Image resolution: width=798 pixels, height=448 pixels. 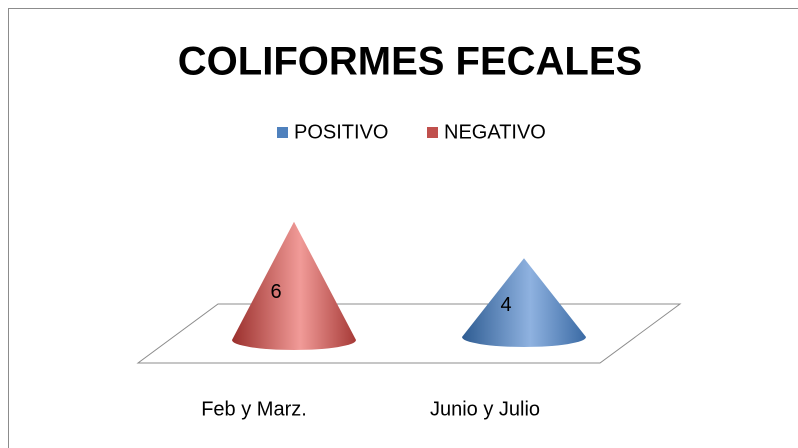 What do you see at coordinates (254, 409) in the screenshot?
I see `x-tick-label: Feb y Marz.` at bounding box center [254, 409].